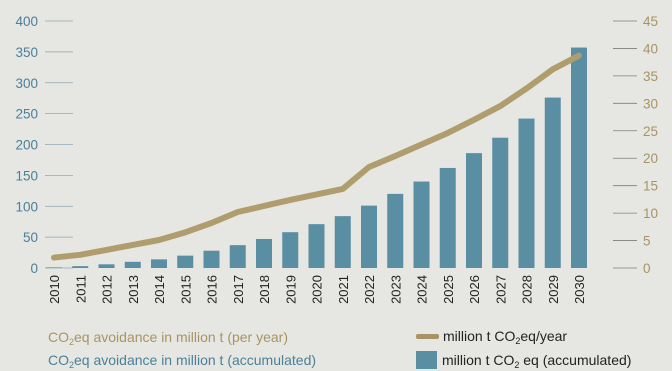 Image resolution: width=672 pixels, height=371 pixels. I want to click on x-tick-label: 2029, so click(553, 289).